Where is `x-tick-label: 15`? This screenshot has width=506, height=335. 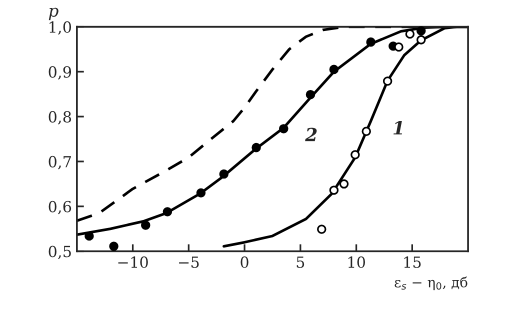
x-tick-label: 15 is located at coordinates (412, 262).